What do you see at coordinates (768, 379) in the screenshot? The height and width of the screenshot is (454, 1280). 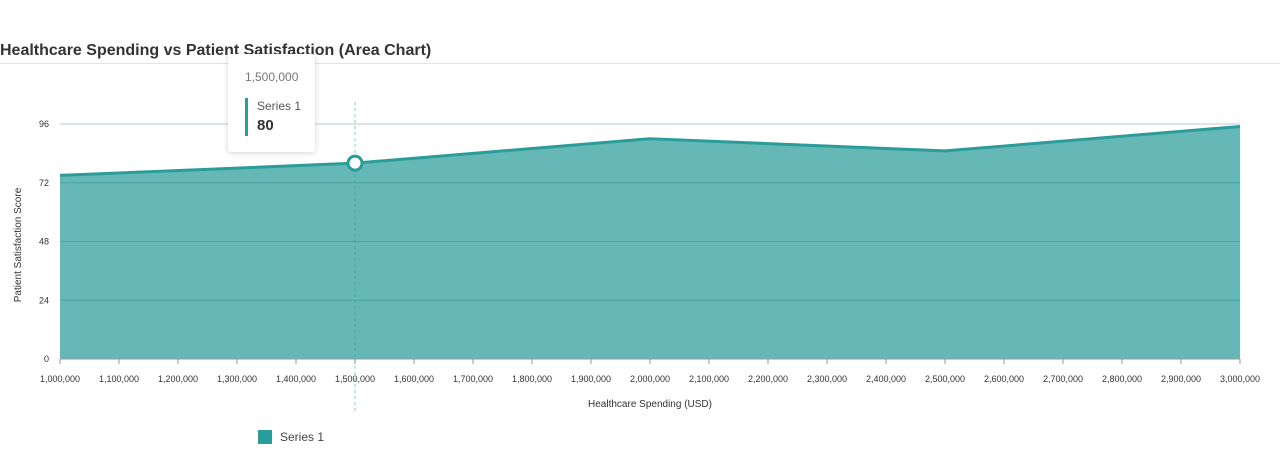 I see `x-tick-label: 2,200,000` at bounding box center [768, 379].